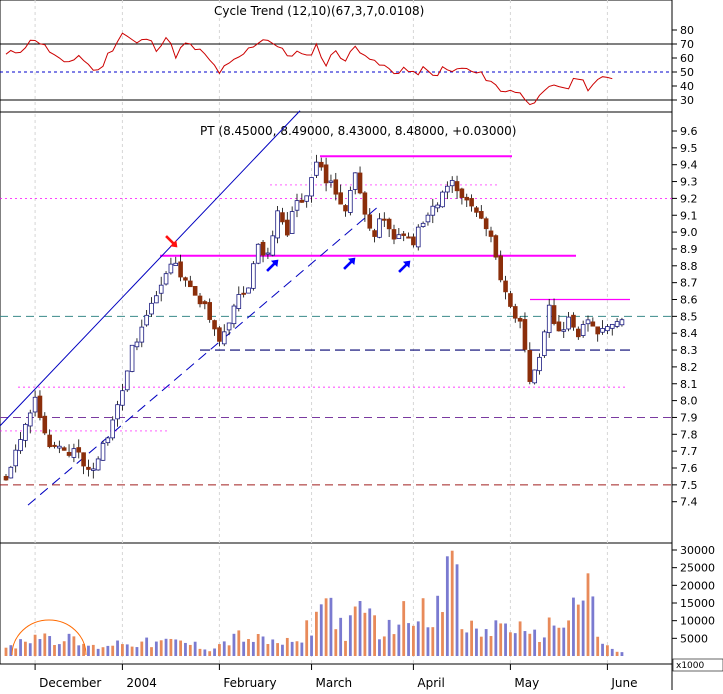 This screenshot has height=694, width=723. I want to click on price-tick-label: 8.2, so click(689, 367).